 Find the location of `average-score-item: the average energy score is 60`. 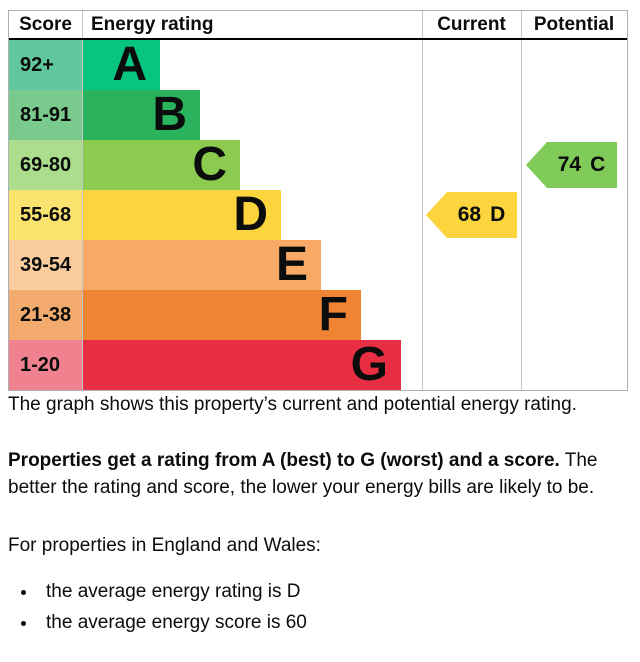

average-score-item: the average energy score is 60 is located at coordinates (334, 622).